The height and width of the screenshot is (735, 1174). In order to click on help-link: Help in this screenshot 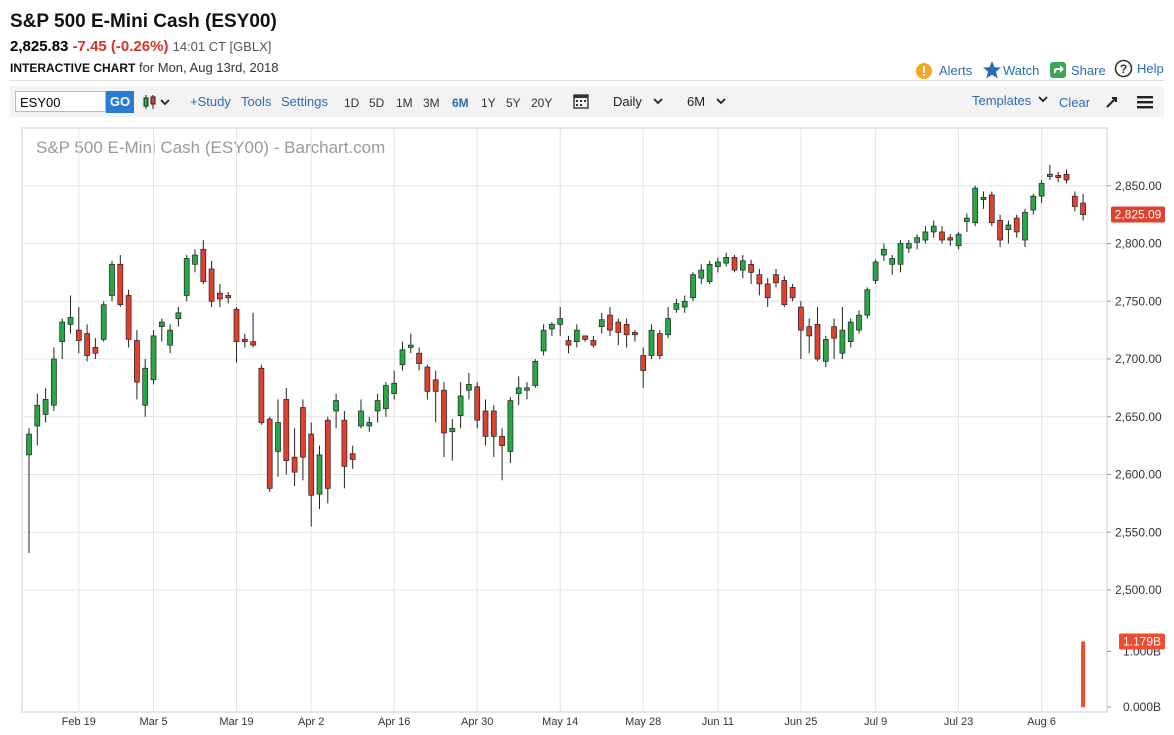, I will do `click(1150, 68)`.